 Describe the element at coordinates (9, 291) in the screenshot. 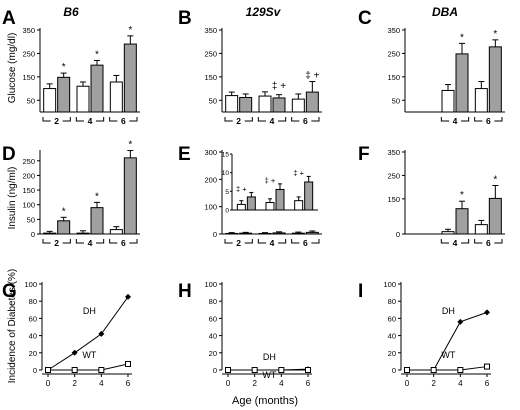

I see `panel-letter-g: G` at that location.